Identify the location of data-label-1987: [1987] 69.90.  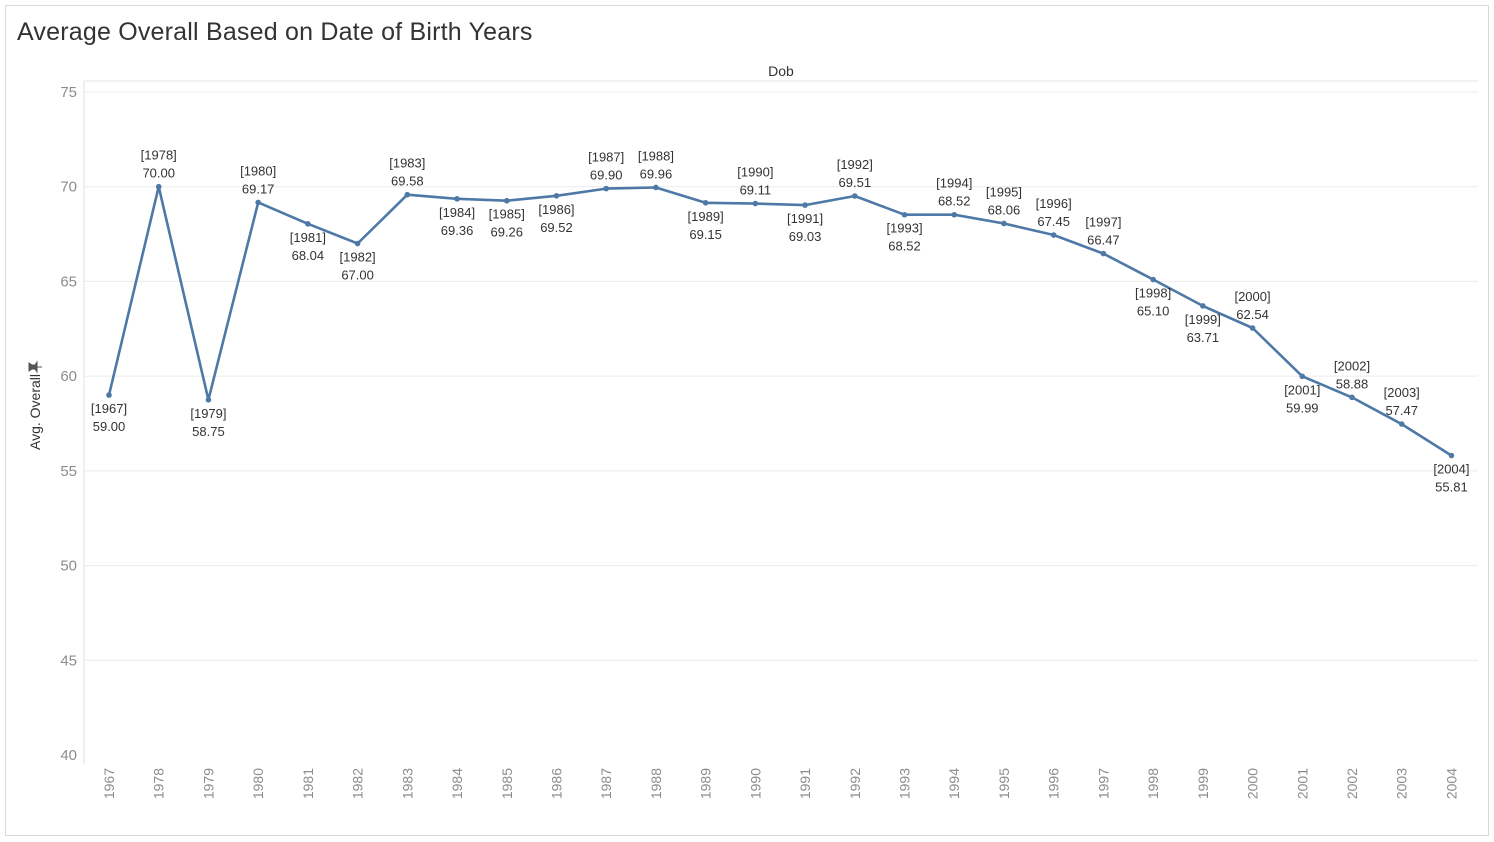
(606, 166).